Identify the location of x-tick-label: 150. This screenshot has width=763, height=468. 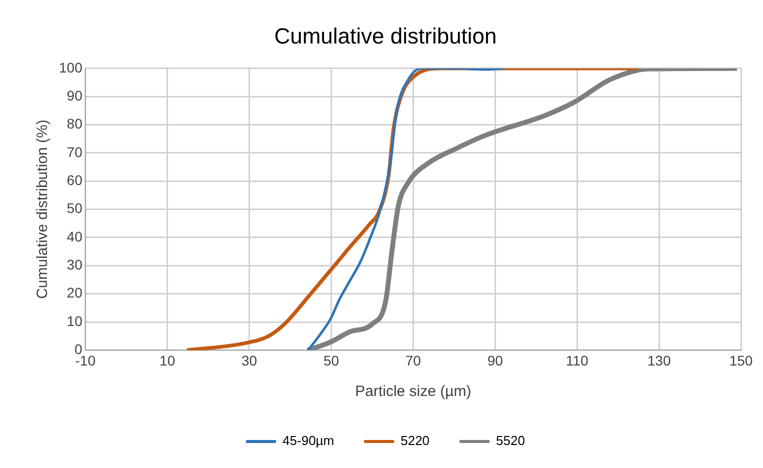
(741, 360).